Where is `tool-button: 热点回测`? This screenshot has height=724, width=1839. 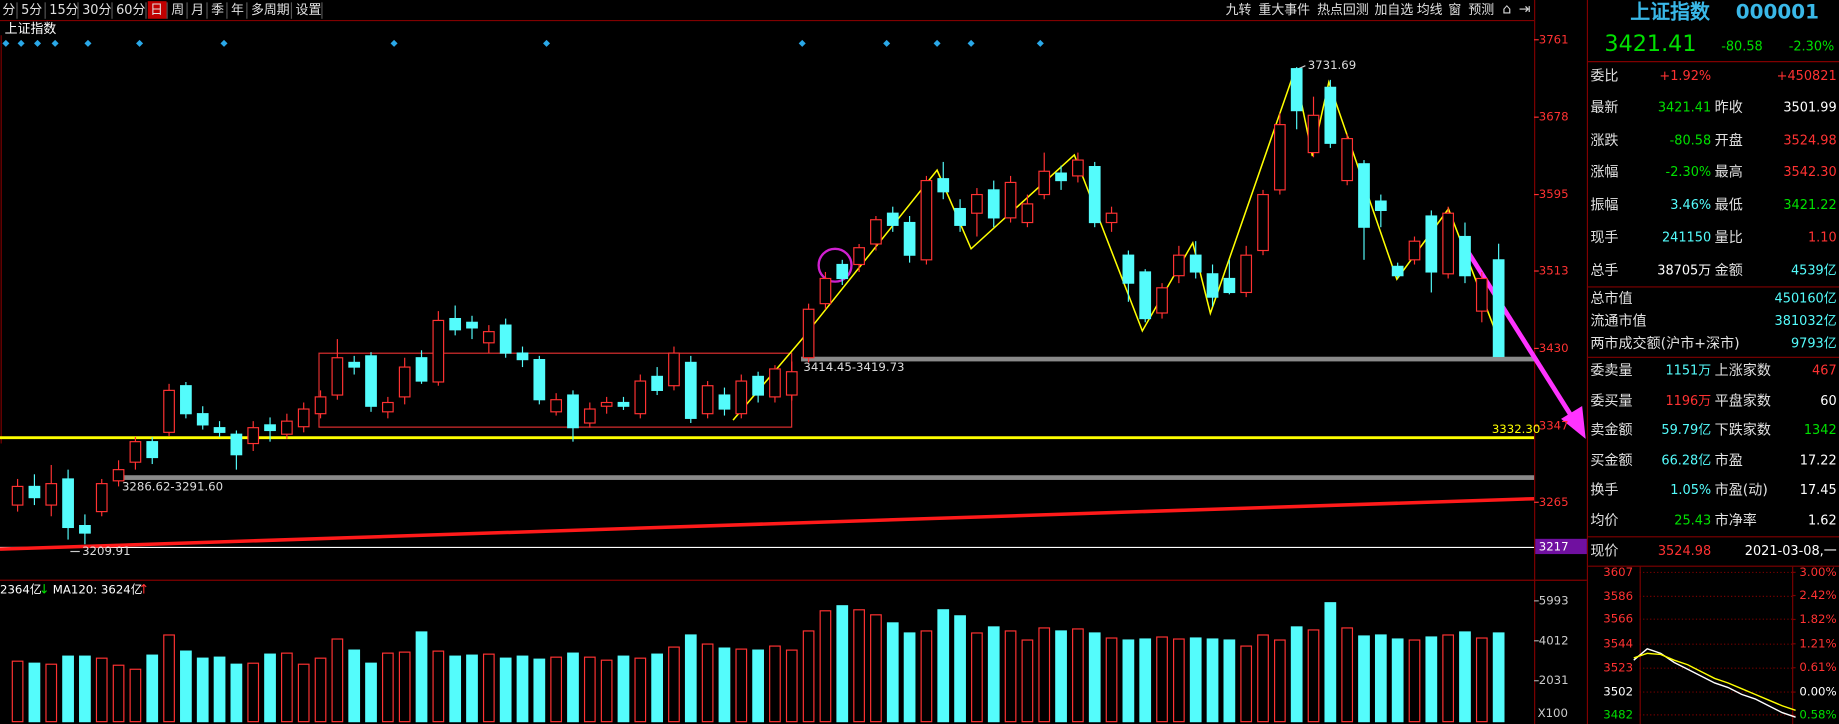 tool-button: 热点回测 is located at coordinates (1343, 10).